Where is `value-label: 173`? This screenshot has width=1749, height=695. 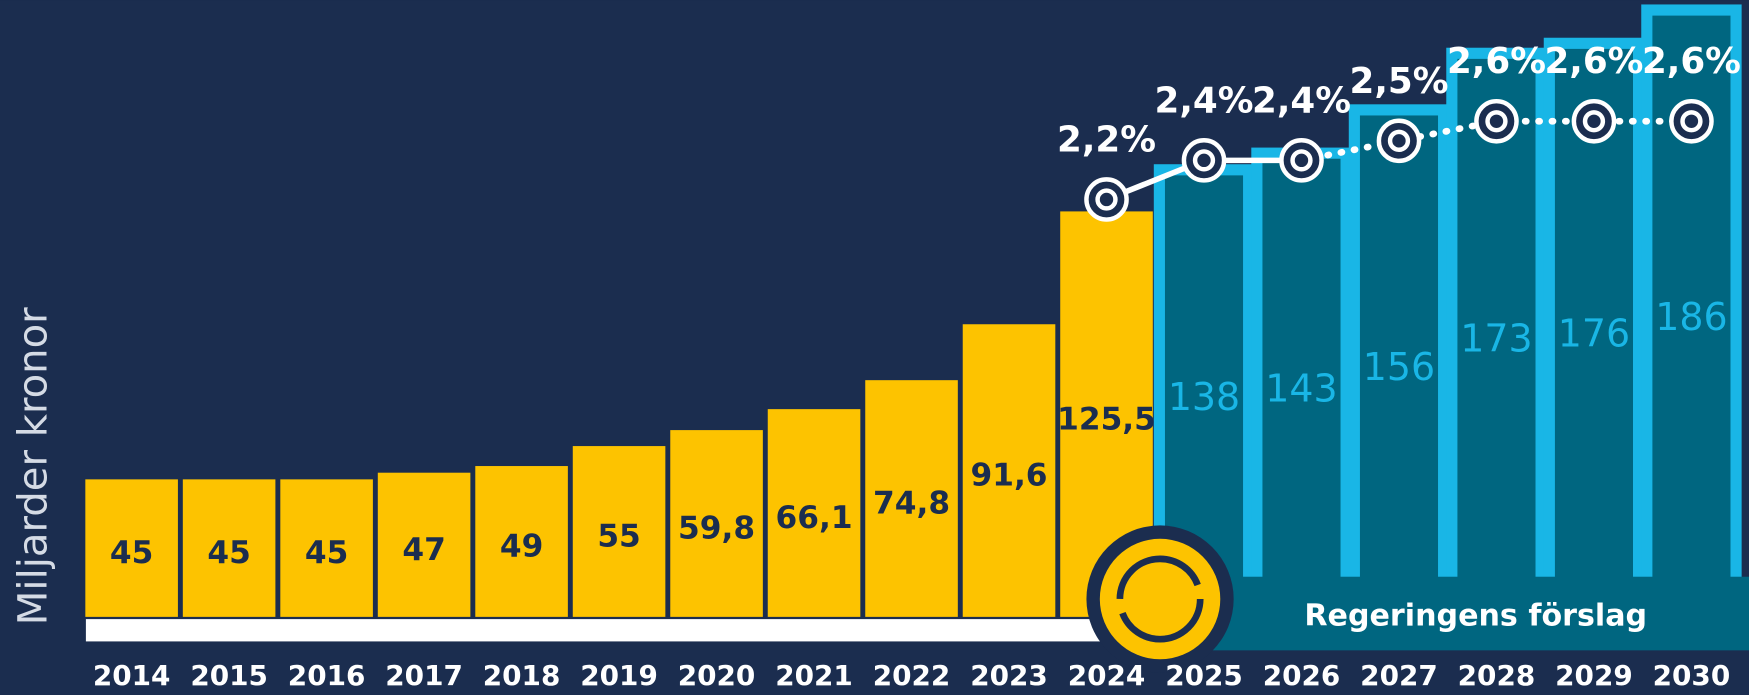
value-label: 173 is located at coordinates (1496, 339).